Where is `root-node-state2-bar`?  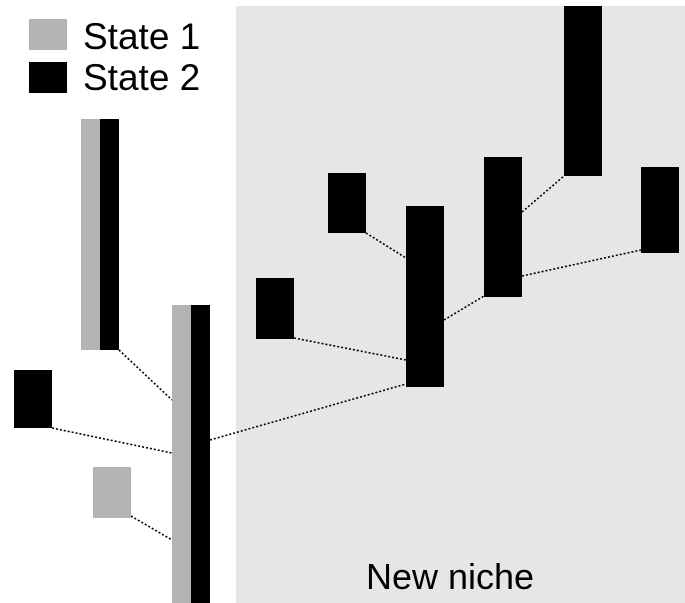 root-node-state2-bar is located at coordinates (200, 454).